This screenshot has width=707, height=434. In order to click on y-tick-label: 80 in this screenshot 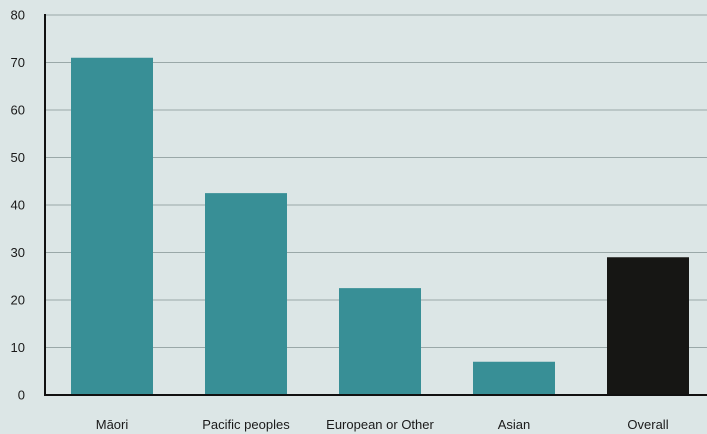, I will do `click(18, 15)`.